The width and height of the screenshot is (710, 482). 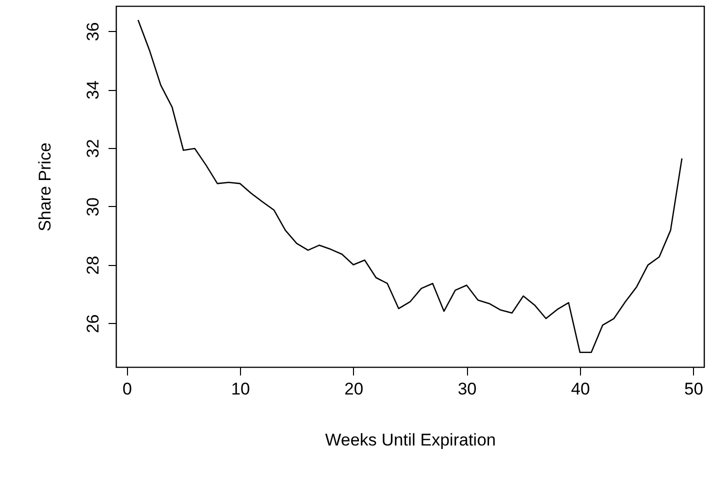 What do you see at coordinates (467, 389) in the screenshot?
I see `x-tick-label: 30` at bounding box center [467, 389].